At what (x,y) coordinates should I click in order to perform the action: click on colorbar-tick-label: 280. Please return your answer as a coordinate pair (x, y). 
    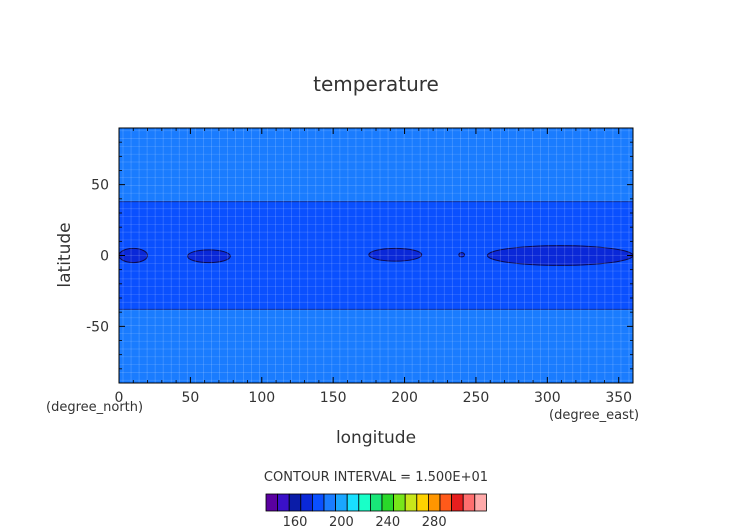
    Looking at the image, I should click on (434, 522).